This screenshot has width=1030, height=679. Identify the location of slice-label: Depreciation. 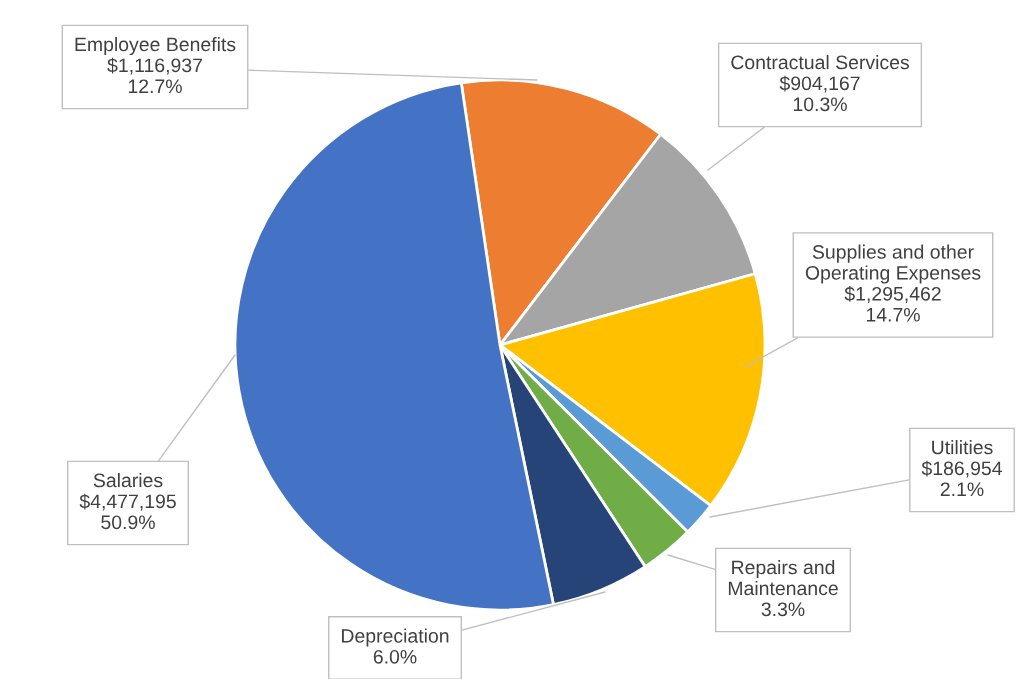
(395, 637).